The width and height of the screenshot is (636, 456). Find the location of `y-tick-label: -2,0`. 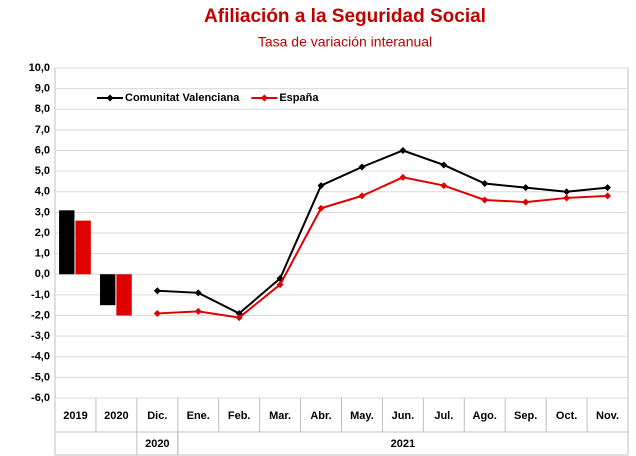

y-tick-label: -2,0 is located at coordinates (40, 315).